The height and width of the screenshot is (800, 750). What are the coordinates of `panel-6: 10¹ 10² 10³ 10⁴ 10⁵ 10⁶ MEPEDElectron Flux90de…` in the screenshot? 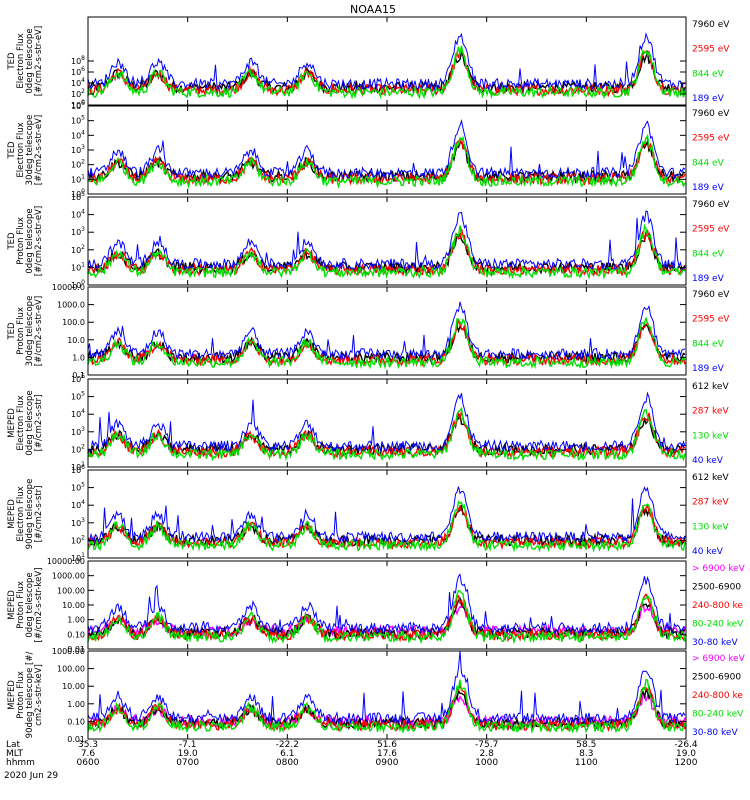 It's located at (368, 513).